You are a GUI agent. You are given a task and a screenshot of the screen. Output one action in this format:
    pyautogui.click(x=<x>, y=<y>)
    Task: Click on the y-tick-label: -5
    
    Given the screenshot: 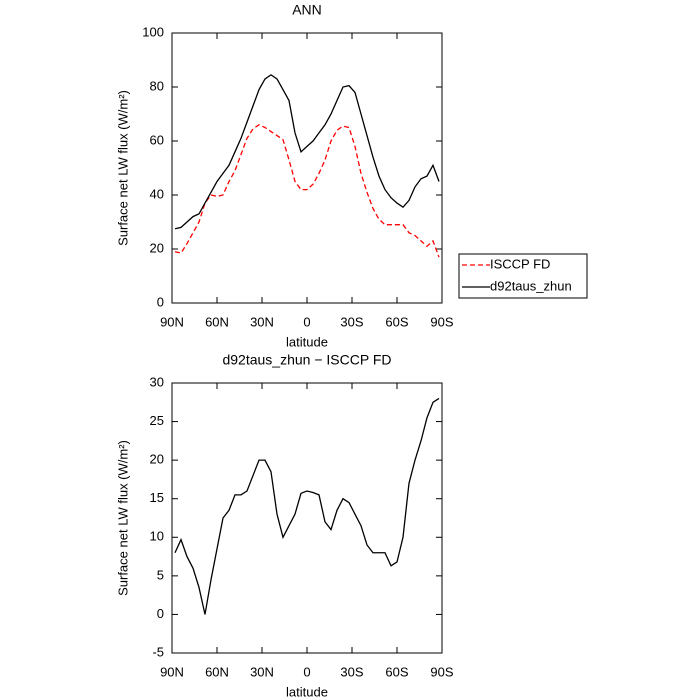 What is the action you would take?
    pyautogui.click(x=158, y=651)
    